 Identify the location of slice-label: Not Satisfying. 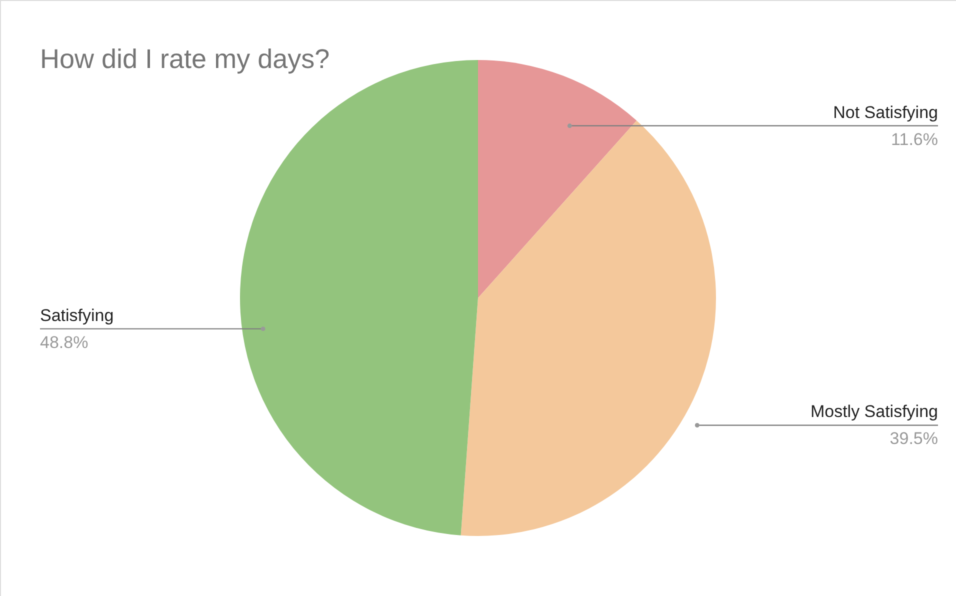
(885, 112).